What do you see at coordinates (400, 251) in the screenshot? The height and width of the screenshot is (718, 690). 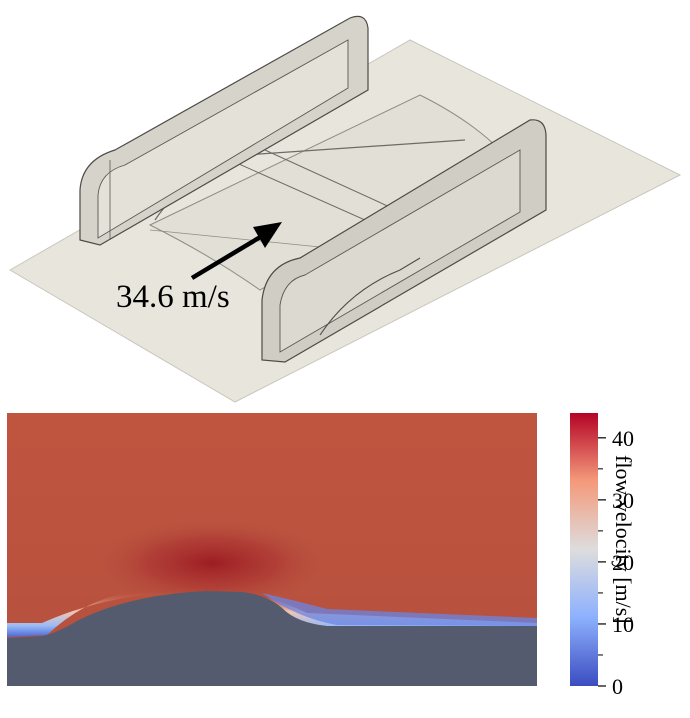 I see `right-wall-inner` at bounding box center [400, 251].